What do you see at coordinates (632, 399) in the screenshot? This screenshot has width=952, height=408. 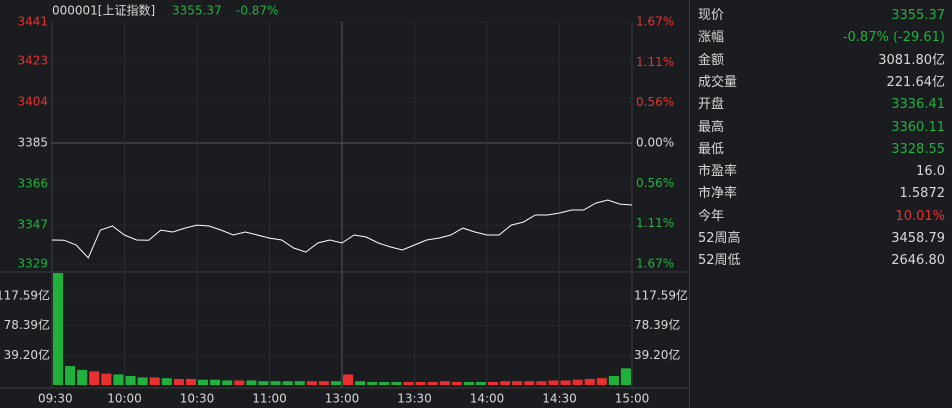 I see `x-tick-label: 15:00` at bounding box center [632, 399].